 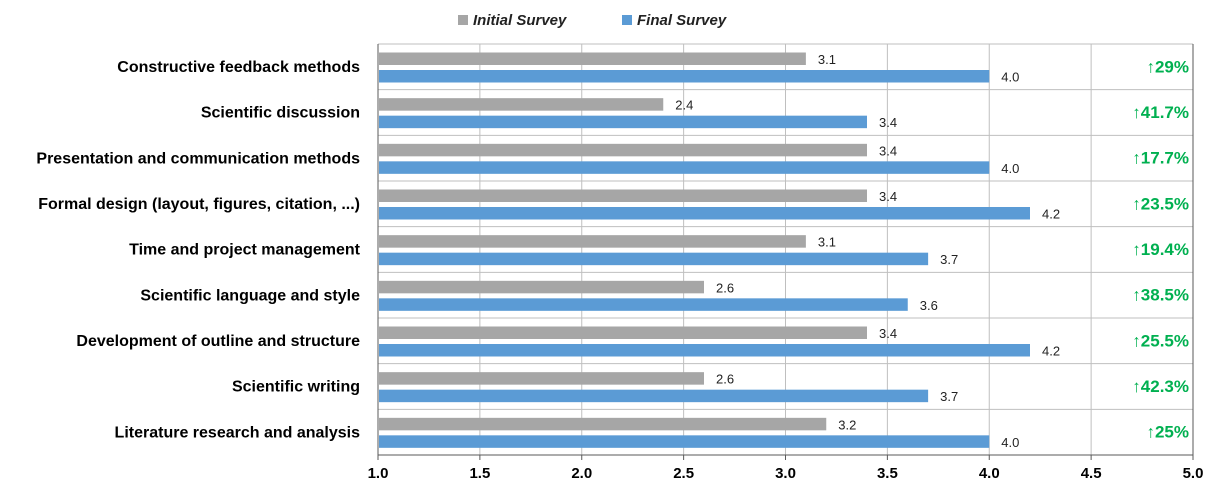 What do you see at coordinates (1167, 432) in the screenshot?
I see `improvement-percent: ↑25%` at bounding box center [1167, 432].